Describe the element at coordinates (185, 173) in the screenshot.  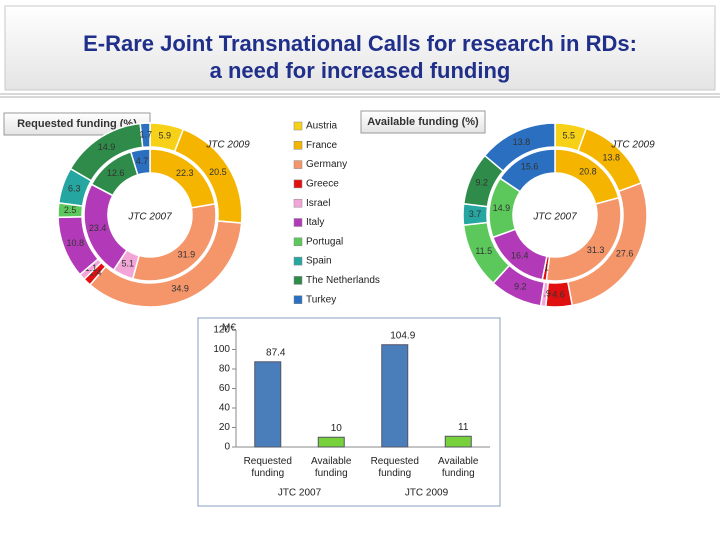
I see `data-label: 22.3` at that location.